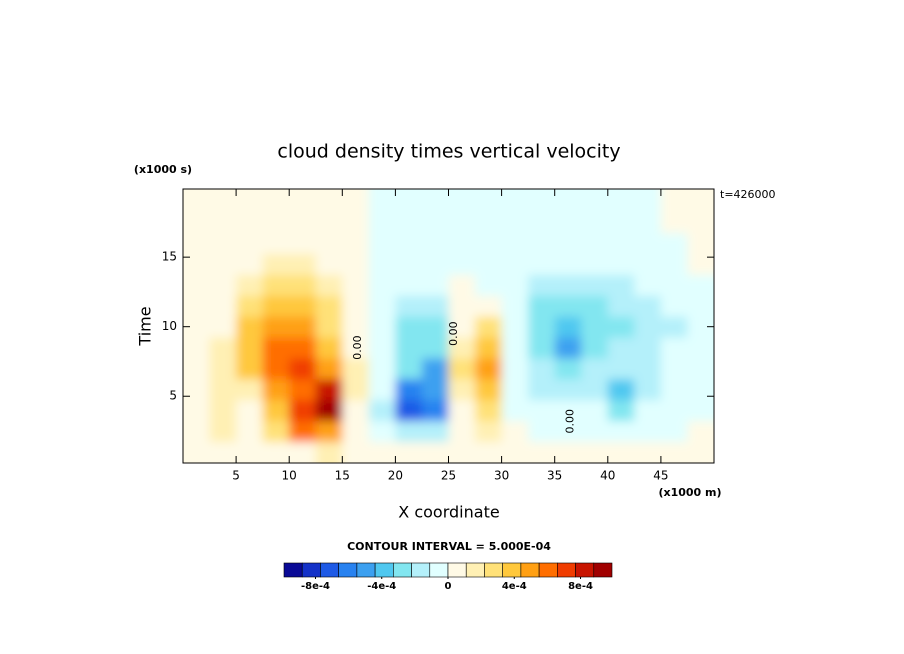 The image size is (904, 654). I want to click on x-tick-label: 5, so click(236, 476).